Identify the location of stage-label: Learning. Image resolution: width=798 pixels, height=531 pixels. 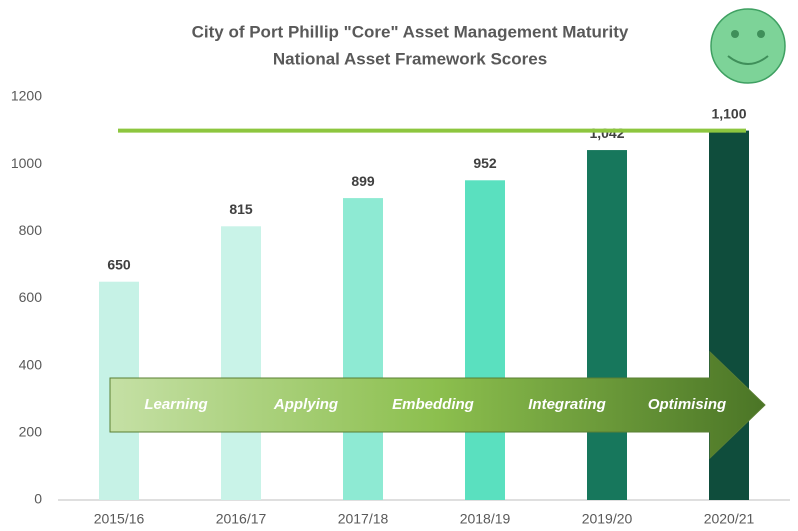
(175, 404).